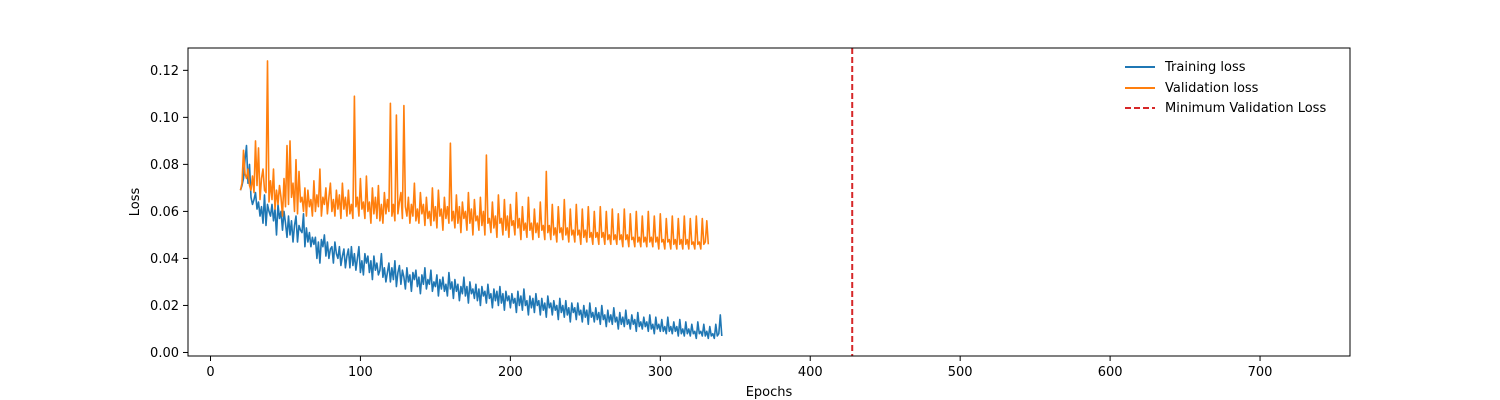 The image size is (1500, 400). Describe the element at coordinates (1260, 372) in the screenshot. I see `x-tick-label: 700` at that location.